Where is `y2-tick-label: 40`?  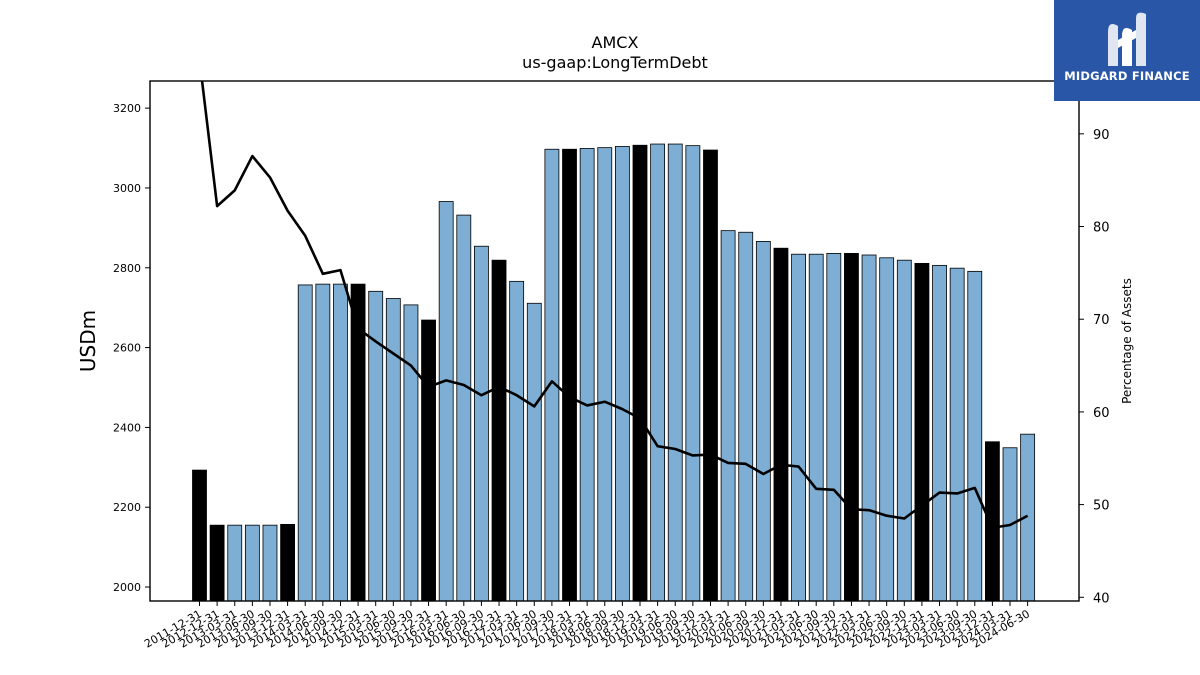
y2-tick-label: 40 is located at coordinates (1101, 598).